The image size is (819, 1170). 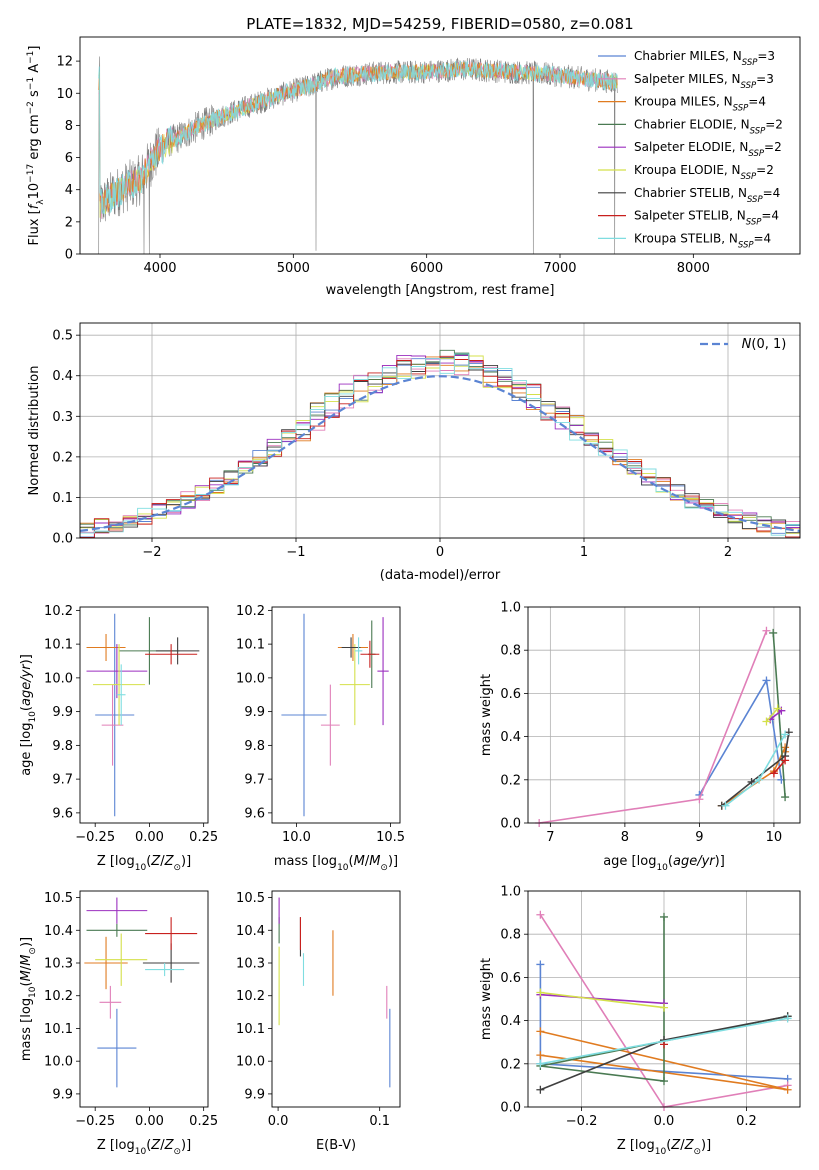 I want to click on label-part: mass [log, so click(x=305, y=861).